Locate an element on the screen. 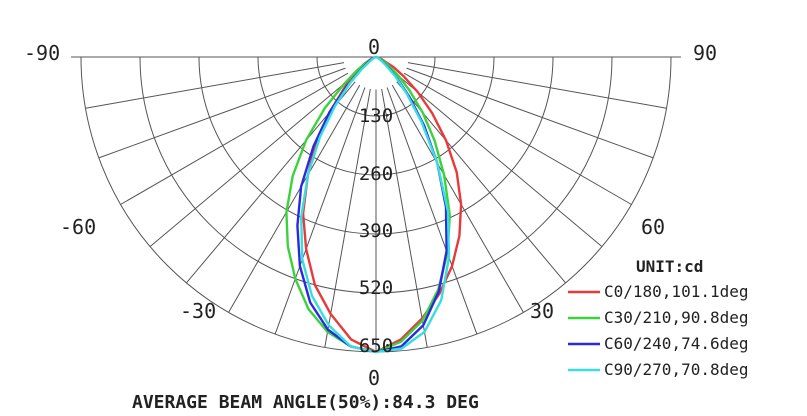  radial-tick-label: 520 is located at coordinates (376, 288).